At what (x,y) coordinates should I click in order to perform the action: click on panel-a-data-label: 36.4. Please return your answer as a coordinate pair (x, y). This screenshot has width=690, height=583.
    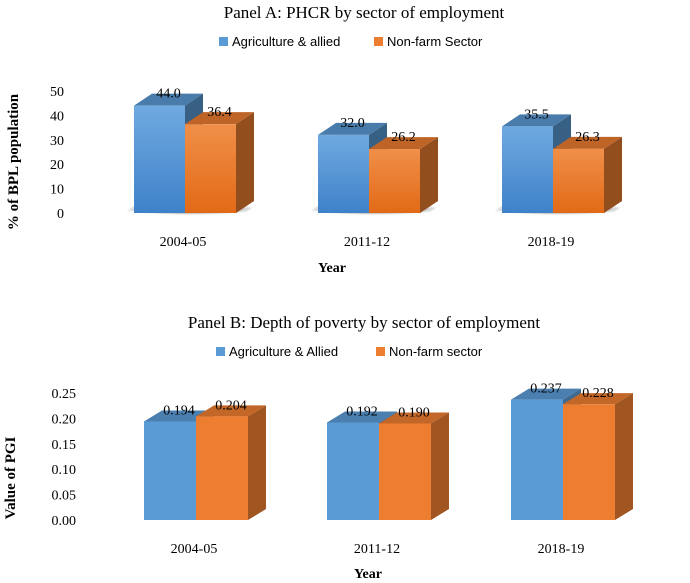
    Looking at the image, I should click on (219, 112).